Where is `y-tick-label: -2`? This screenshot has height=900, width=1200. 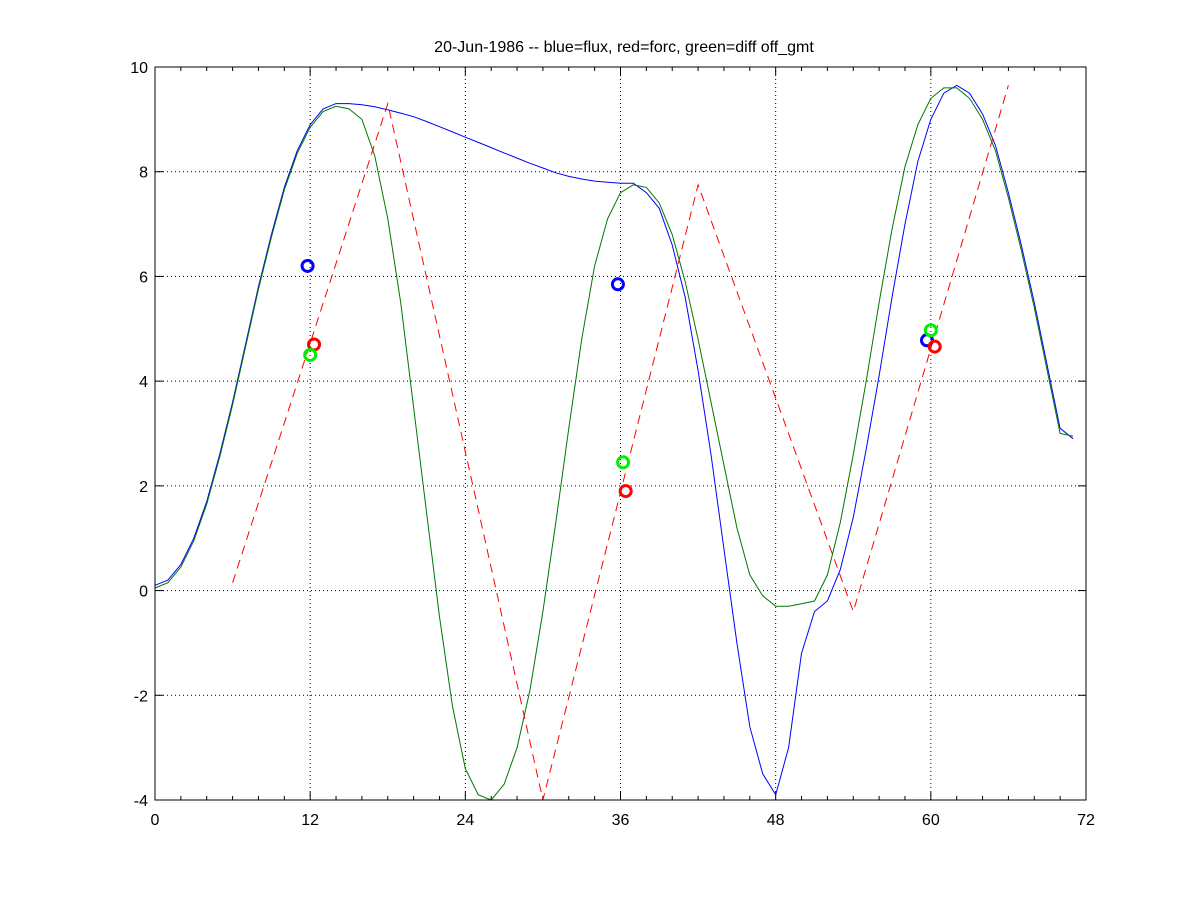 y-tick-label: -2 is located at coordinates (141, 696).